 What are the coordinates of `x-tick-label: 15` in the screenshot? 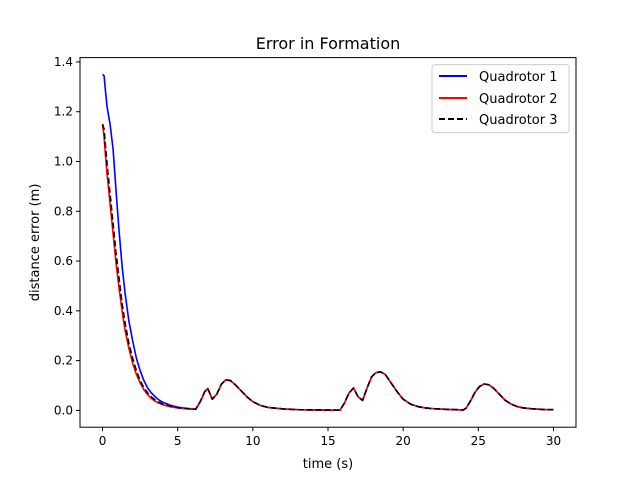 It's located at (327, 441).